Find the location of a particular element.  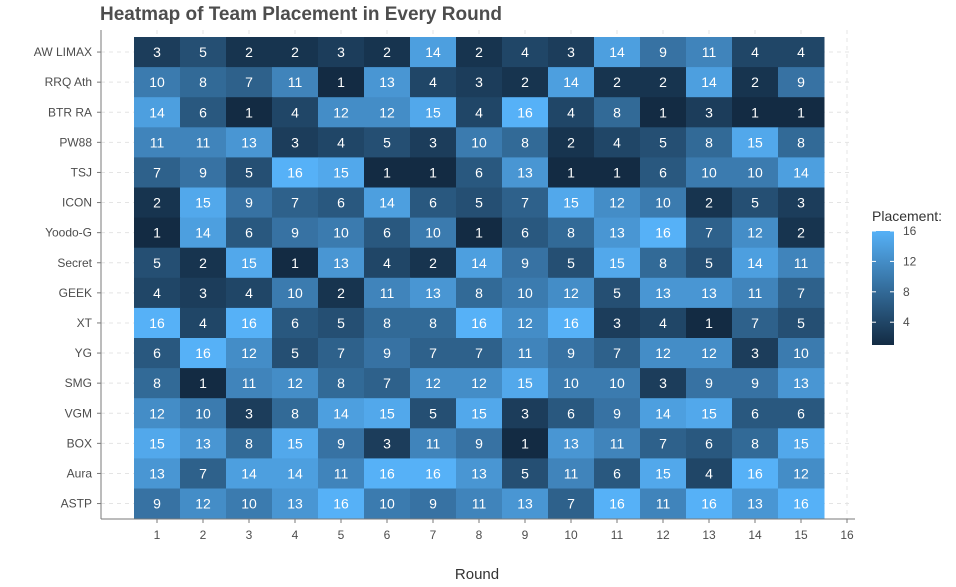

x-axis-title: Round is located at coordinates (477, 574).